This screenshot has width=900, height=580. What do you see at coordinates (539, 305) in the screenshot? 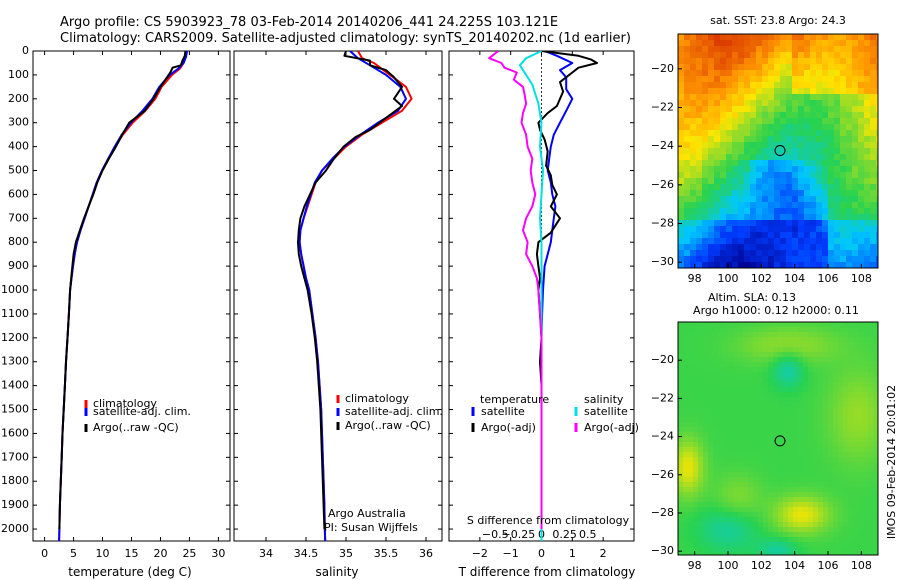
I see `difference-x-axis: −2 −1 0 1 2` at bounding box center [539, 305].